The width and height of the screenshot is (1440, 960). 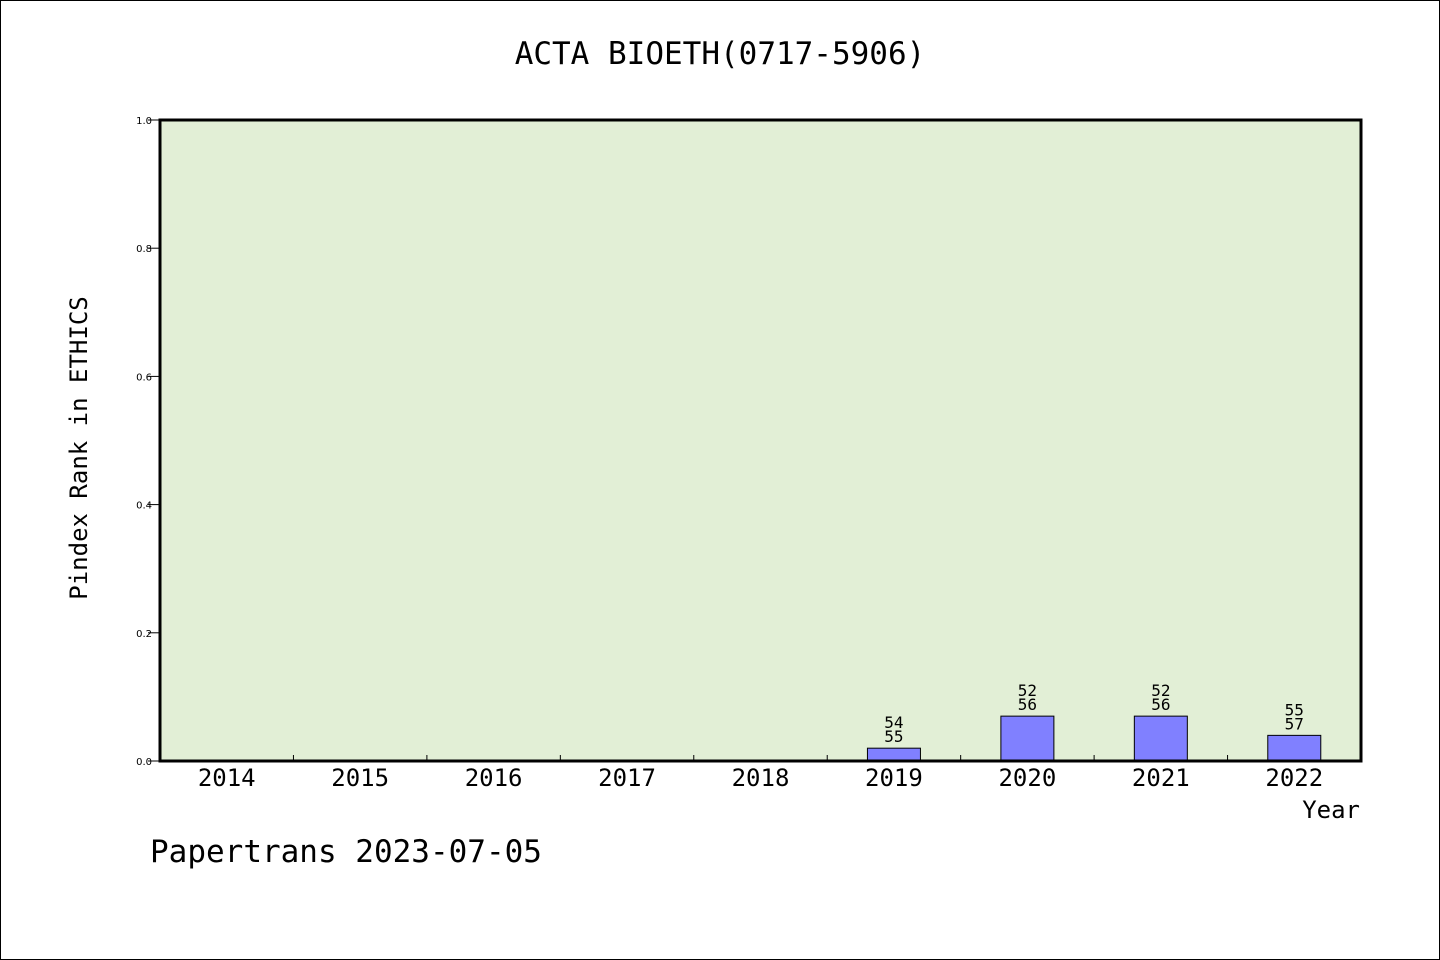 What do you see at coordinates (79, 448) in the screenshot?
I see `y-axis-label: Pindex Rank in ETHICS` at bounding box center [79, 448].